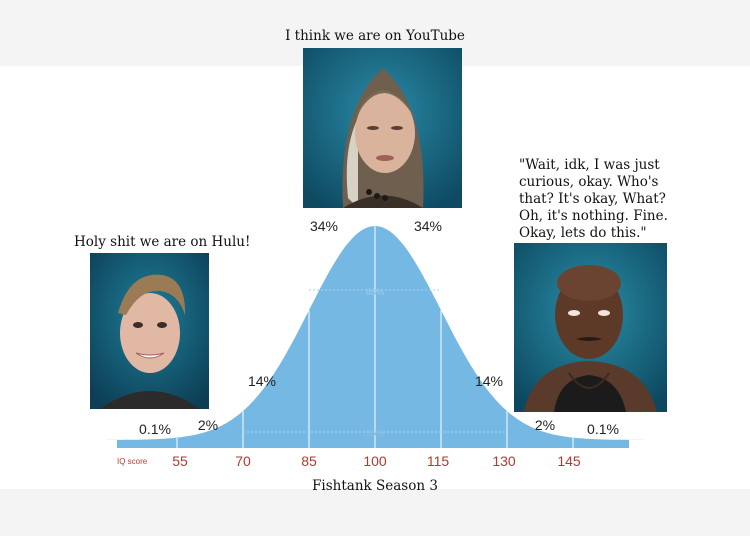 The width and height of the screenshot is (750, 536). I want to click on segment-label-6: 14%, so click(489, 381).